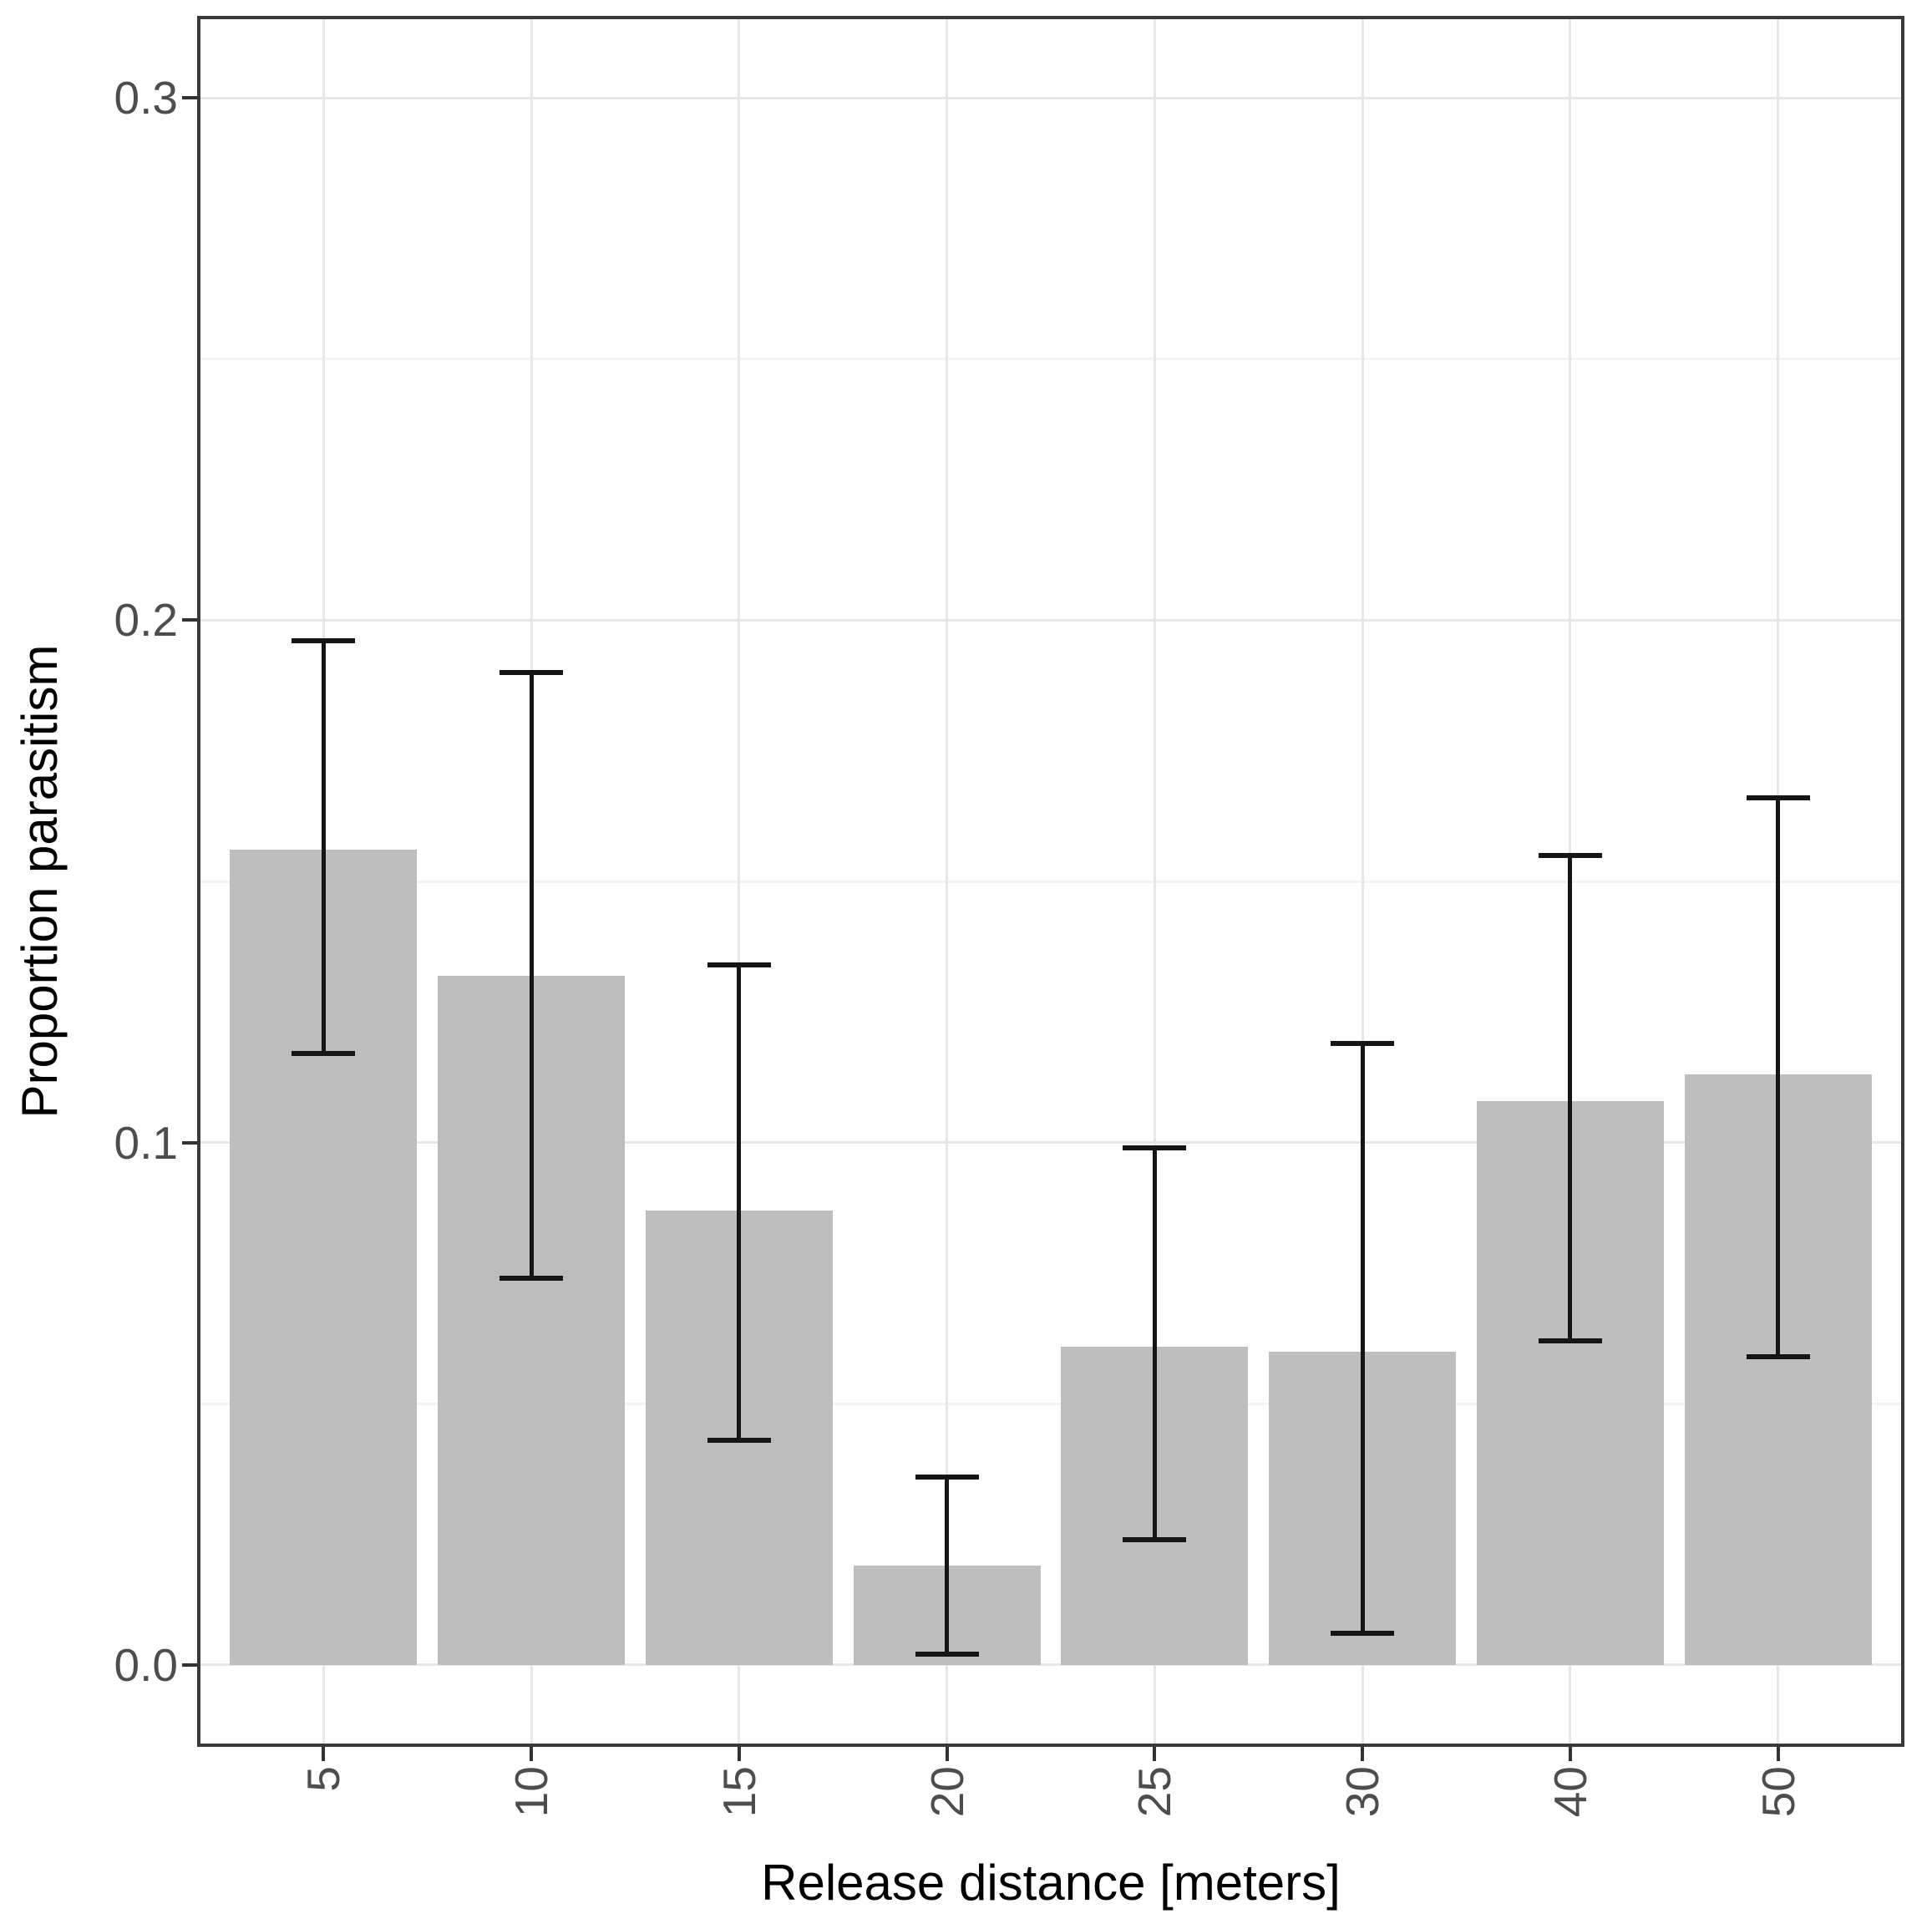 The image size is (1932, 1924). What do you see at coordinates (1154, 1792) in the screenshot?
I see `x-tick-label: 25` at bounding box center [1154, 1792].